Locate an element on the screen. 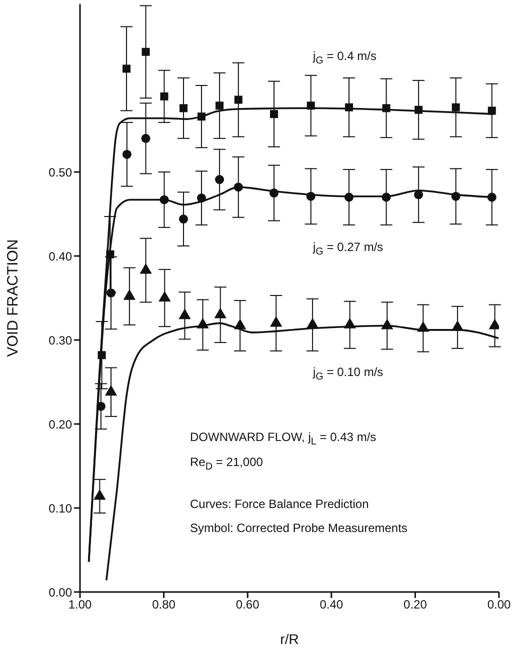  x-tick-label: 0.80 is located at coordinates (164, 605).